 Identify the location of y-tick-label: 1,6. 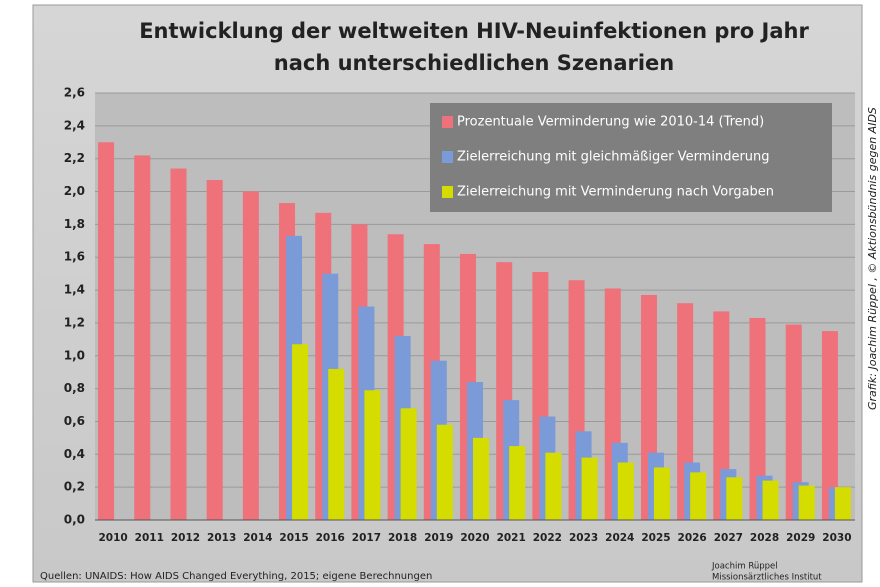
(74, 257).